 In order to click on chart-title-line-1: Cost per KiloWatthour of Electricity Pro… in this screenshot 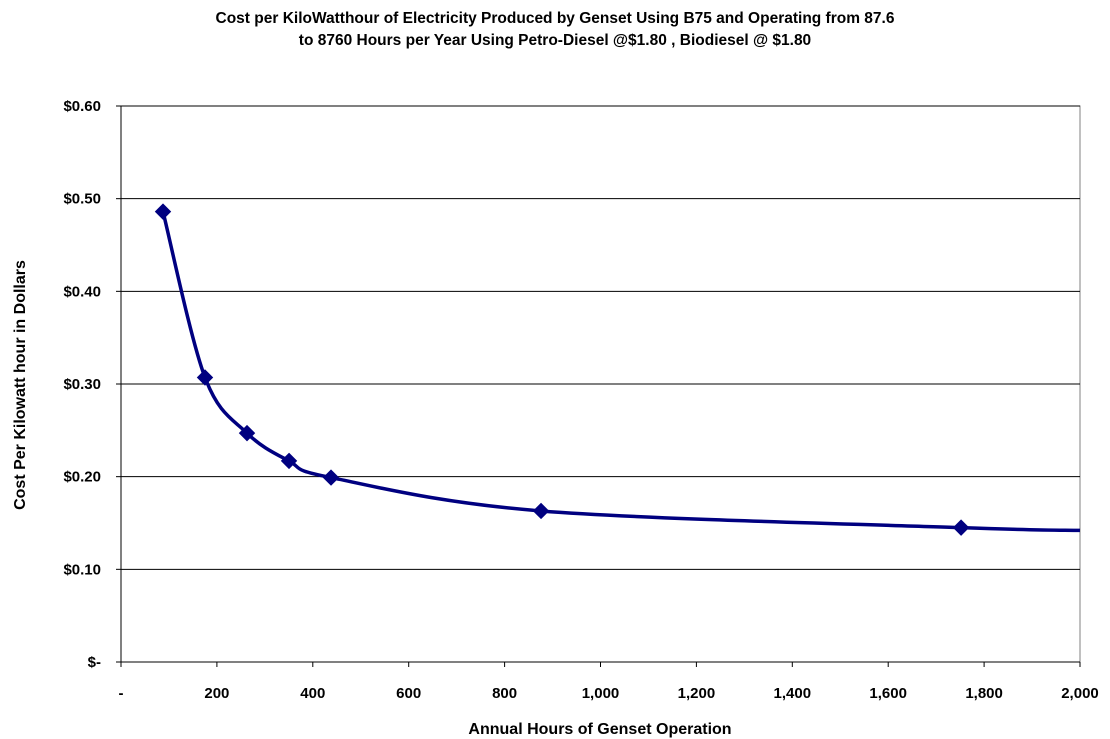, I will do `click(555, 18)`.